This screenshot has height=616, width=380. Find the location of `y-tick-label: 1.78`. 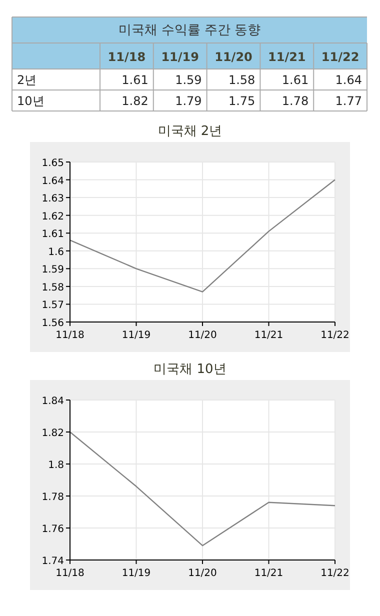

y-tick-label: 1.78 is located at coordinates (53, 497).